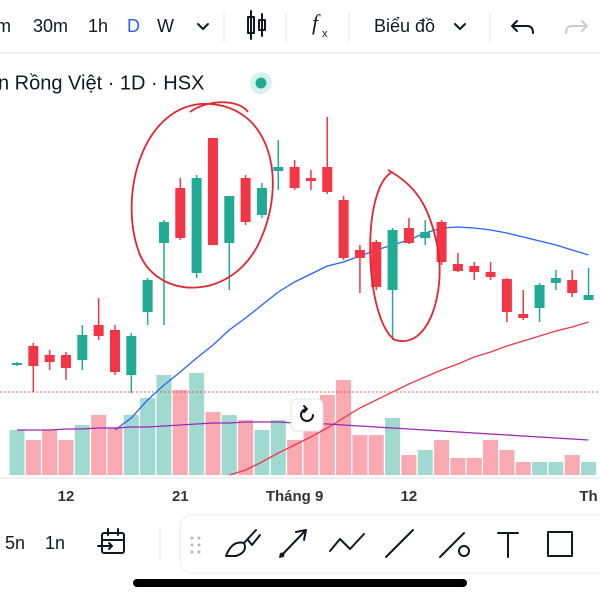 The width and height of the screenshot is (600, 600). What do you see at coordinates (588, 496) in the screenshot?
I see `x-tick-label: Th` at bounding box center [588, 496].